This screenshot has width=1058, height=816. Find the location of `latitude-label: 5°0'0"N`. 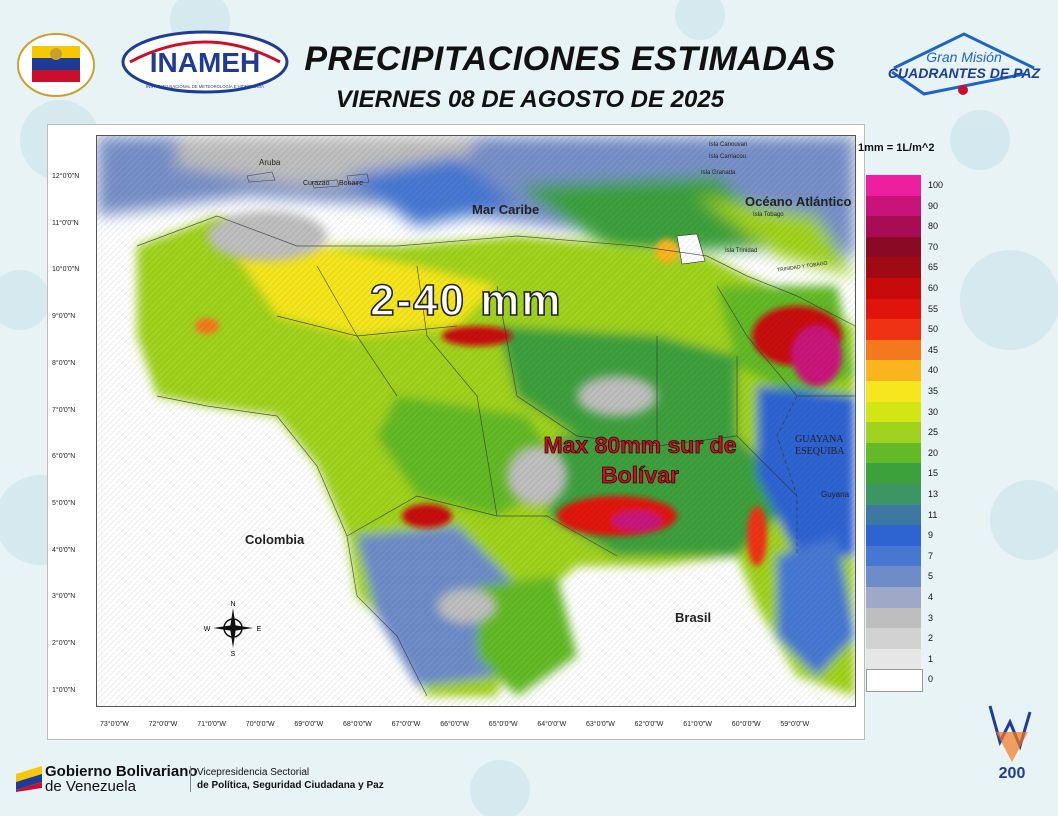

latitude-label: 5°0'0"N is located at coordinates (64, 503).